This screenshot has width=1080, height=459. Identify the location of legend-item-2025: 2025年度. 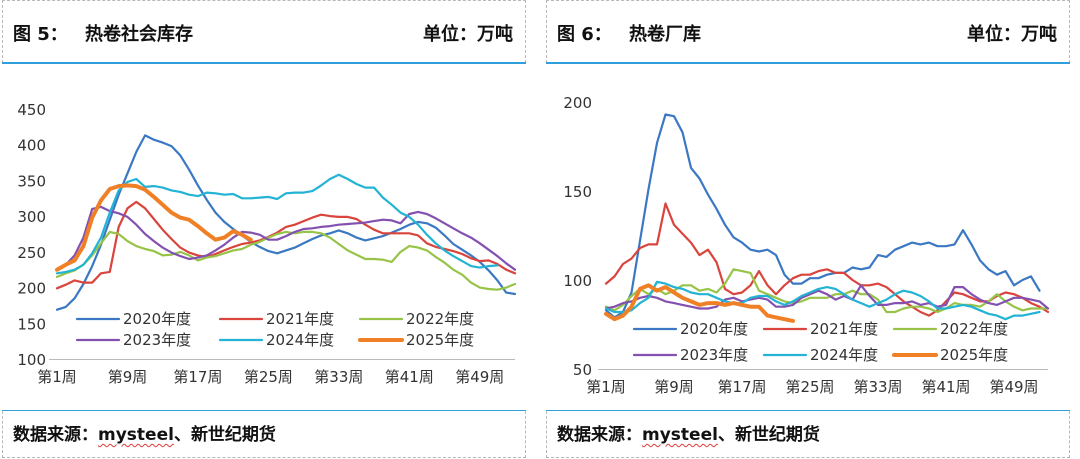
(416, 340).